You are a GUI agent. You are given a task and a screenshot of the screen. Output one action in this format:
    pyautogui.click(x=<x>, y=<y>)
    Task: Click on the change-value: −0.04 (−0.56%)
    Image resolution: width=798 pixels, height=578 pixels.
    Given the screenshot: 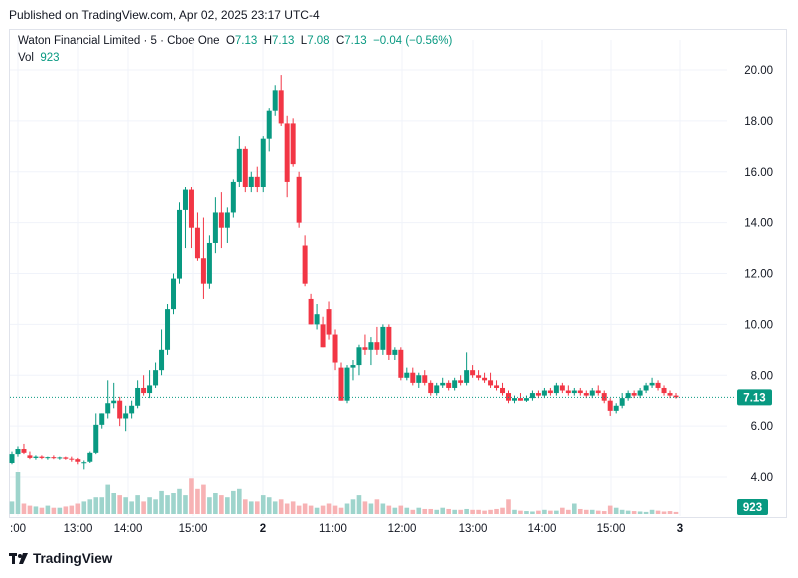 What is the action you would take?
    pyautogui.click(x=413, y=41)
    